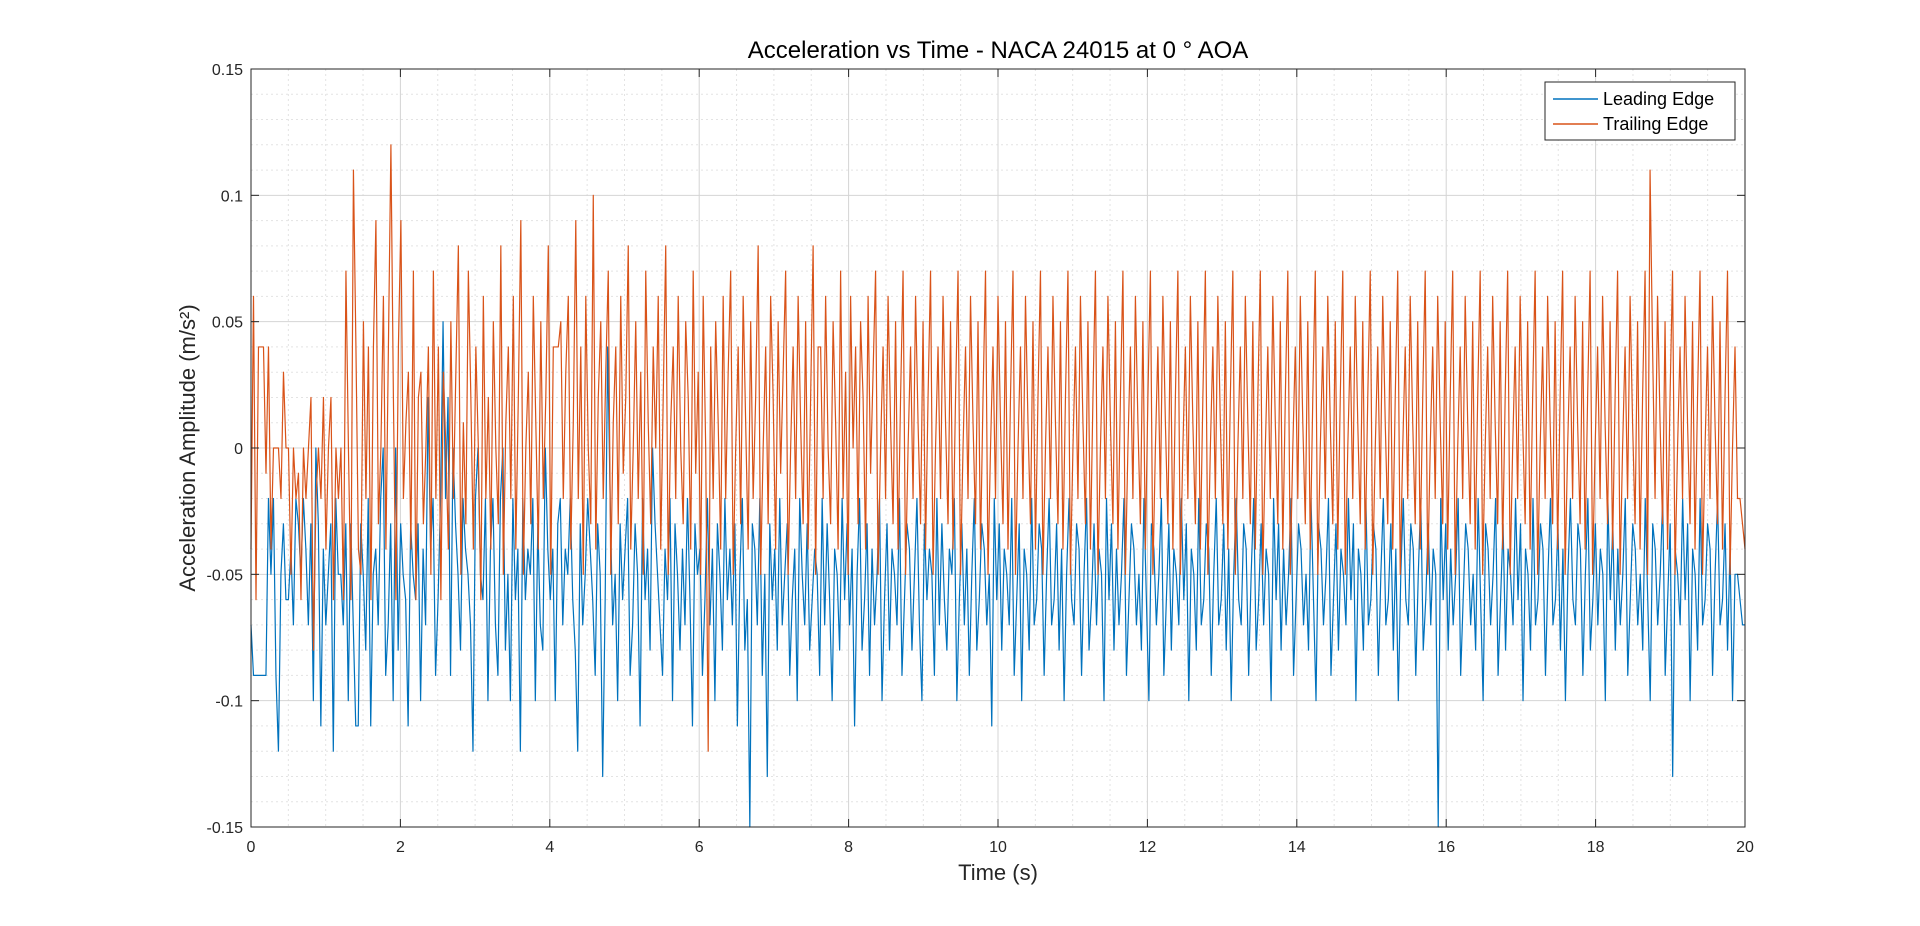  What do you see at coordinates (238, 449) in the screenshot?
I see `y-tick-label: 0` at bounding box center [238, 449].